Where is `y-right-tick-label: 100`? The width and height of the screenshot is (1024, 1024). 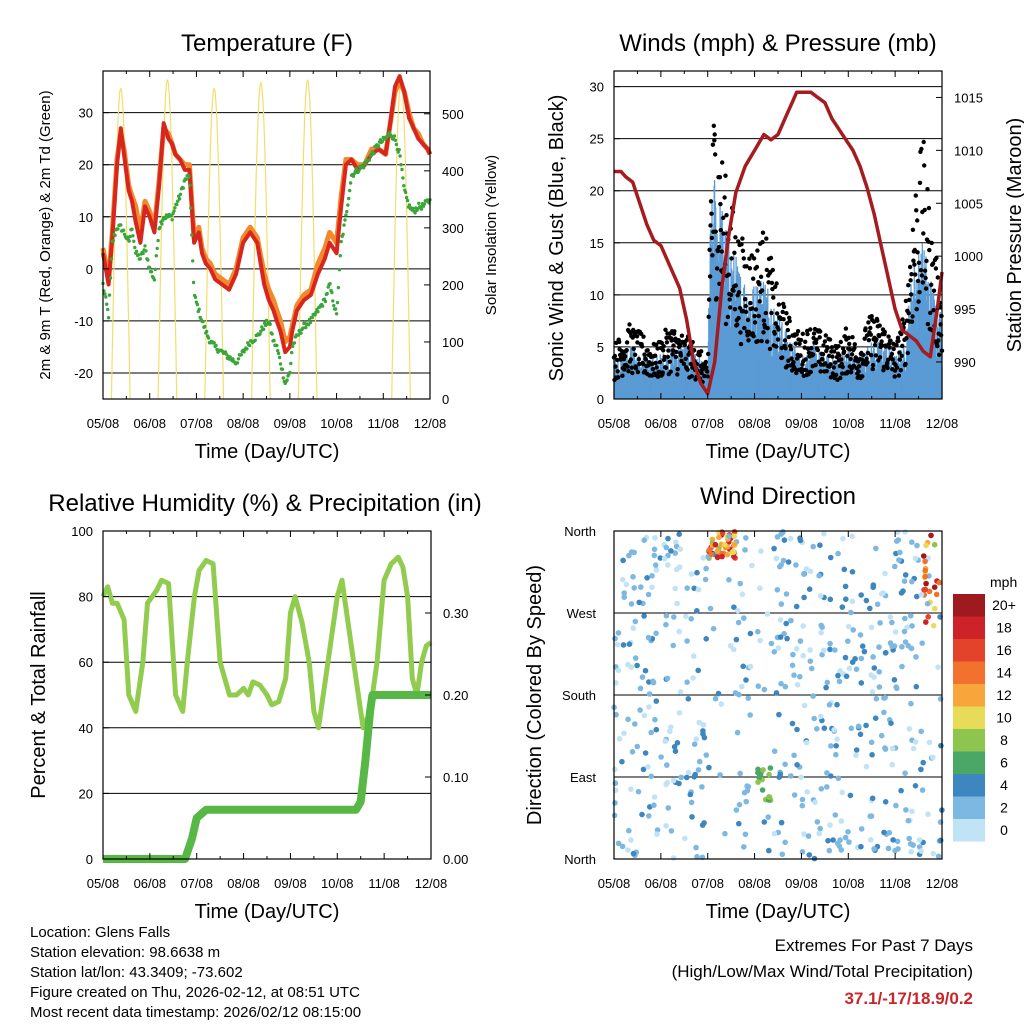
y-right-tick-label: 100 is located at coordinates (453, 342).